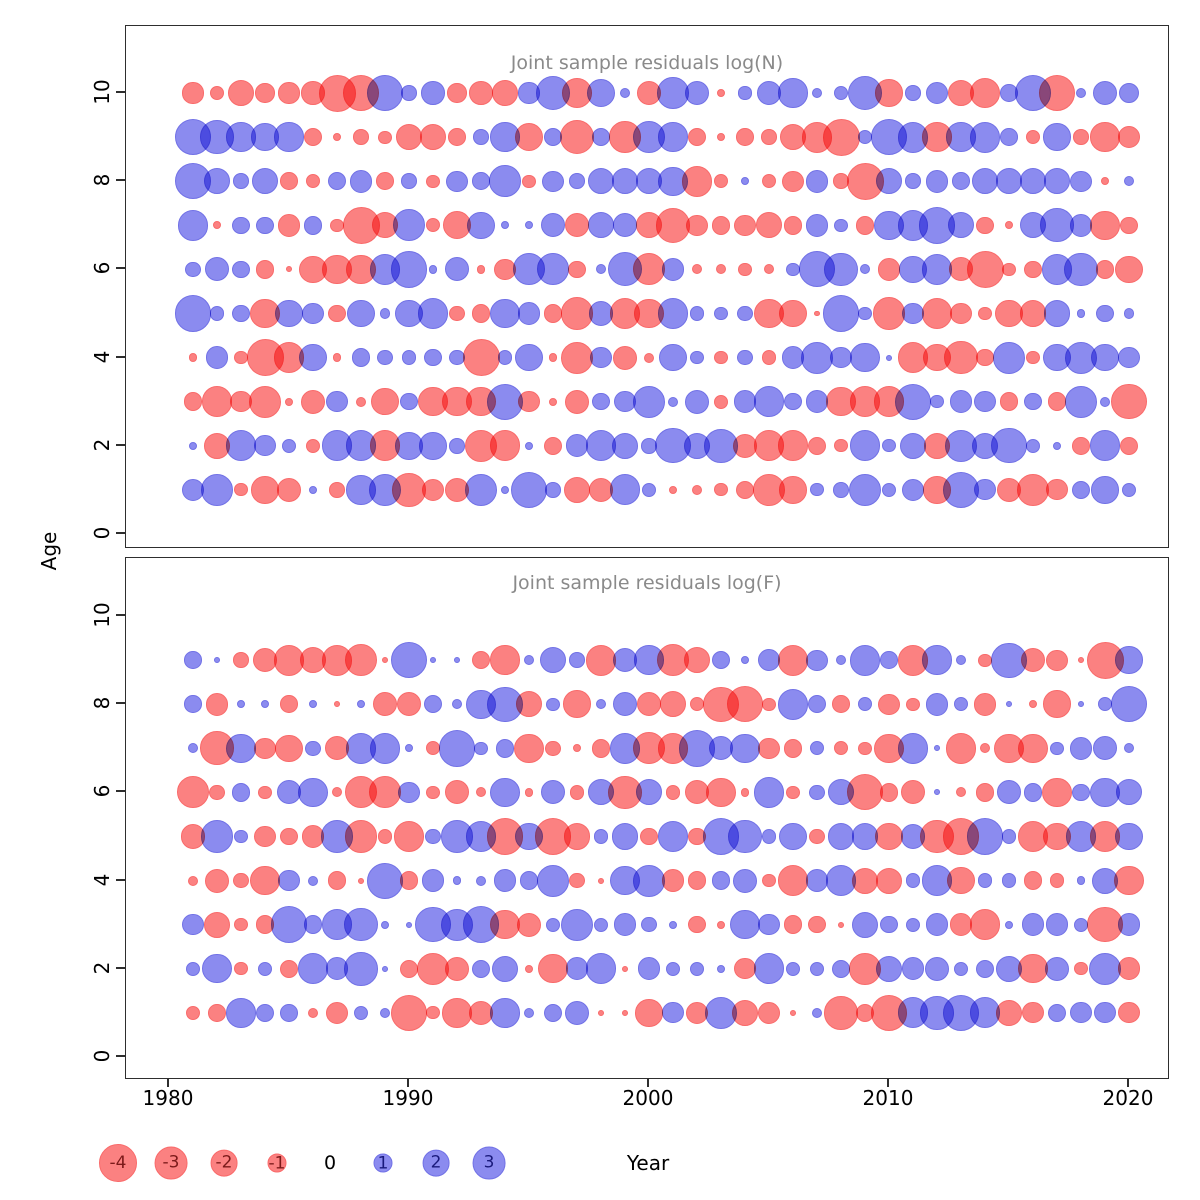 The width and height of the screenshot is (1200, 1200). I want to click on legend-circle: 2, so click(436, 1163).